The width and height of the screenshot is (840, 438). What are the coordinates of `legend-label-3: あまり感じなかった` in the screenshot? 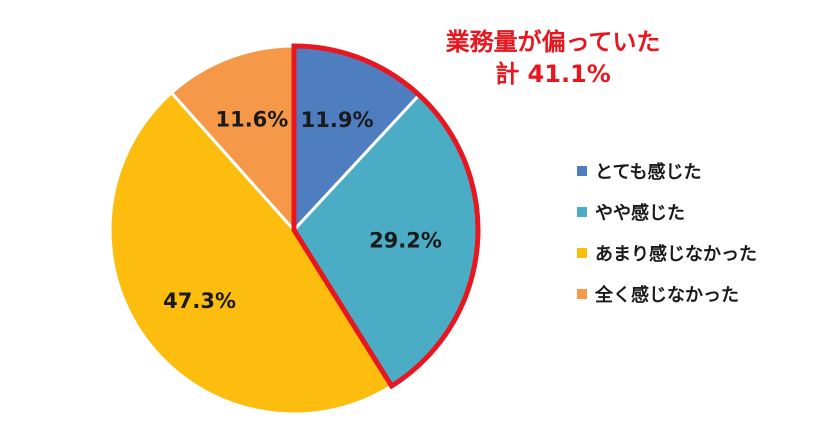 It's located at (676, 254).